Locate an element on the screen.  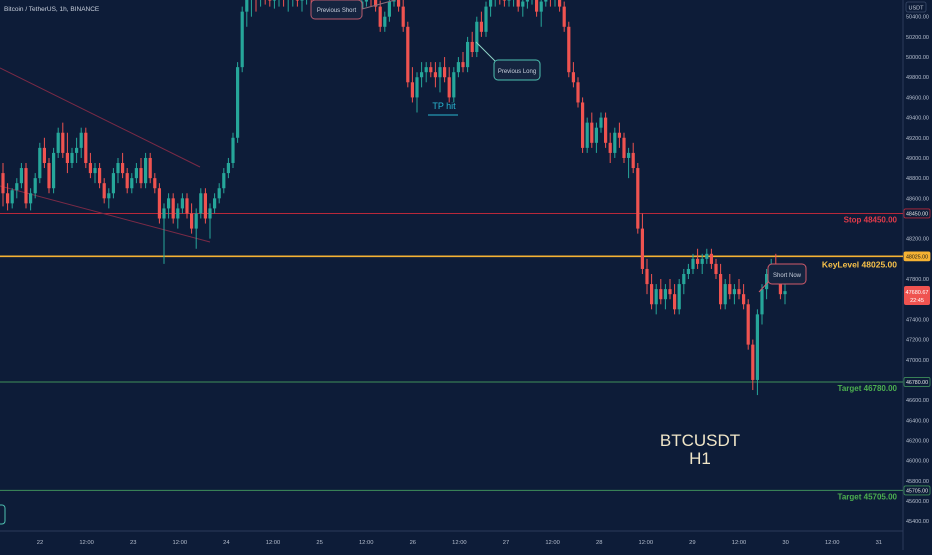
left-edge-box is located at coordinates (3, 514).